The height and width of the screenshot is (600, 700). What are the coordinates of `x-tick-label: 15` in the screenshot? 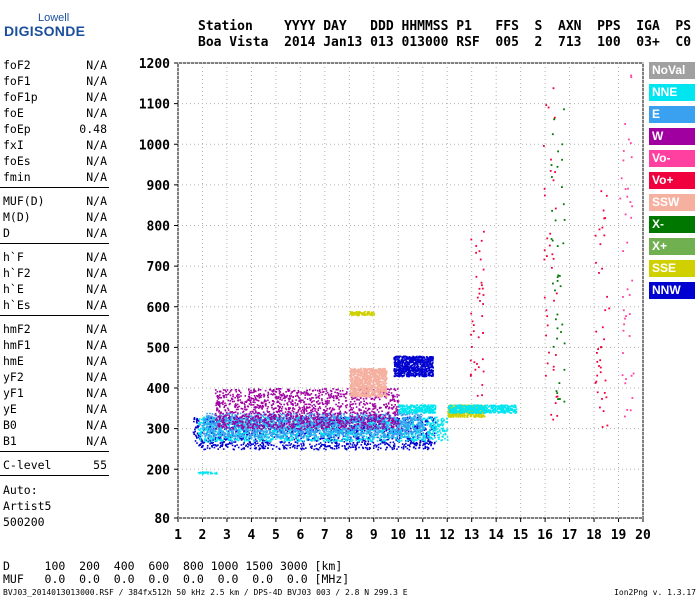 It's located at (521, 535).